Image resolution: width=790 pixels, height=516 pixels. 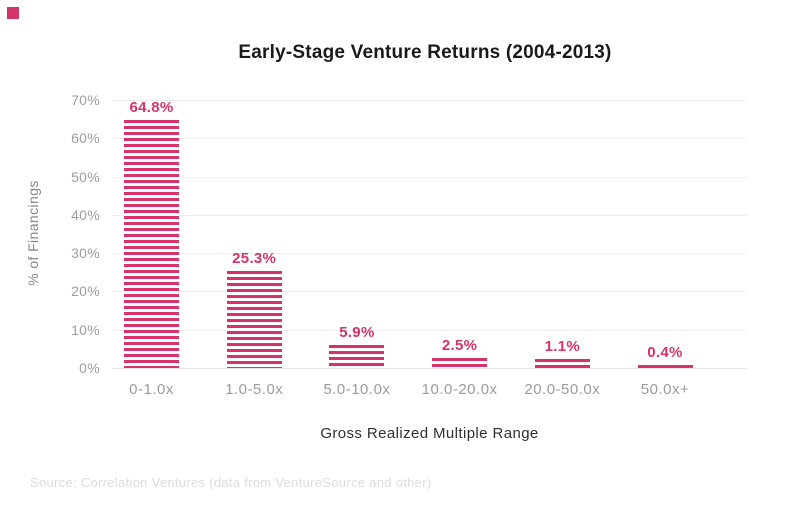 I want to click on x-category-label: 1.0-5.0x, so click(x=254, y=389).